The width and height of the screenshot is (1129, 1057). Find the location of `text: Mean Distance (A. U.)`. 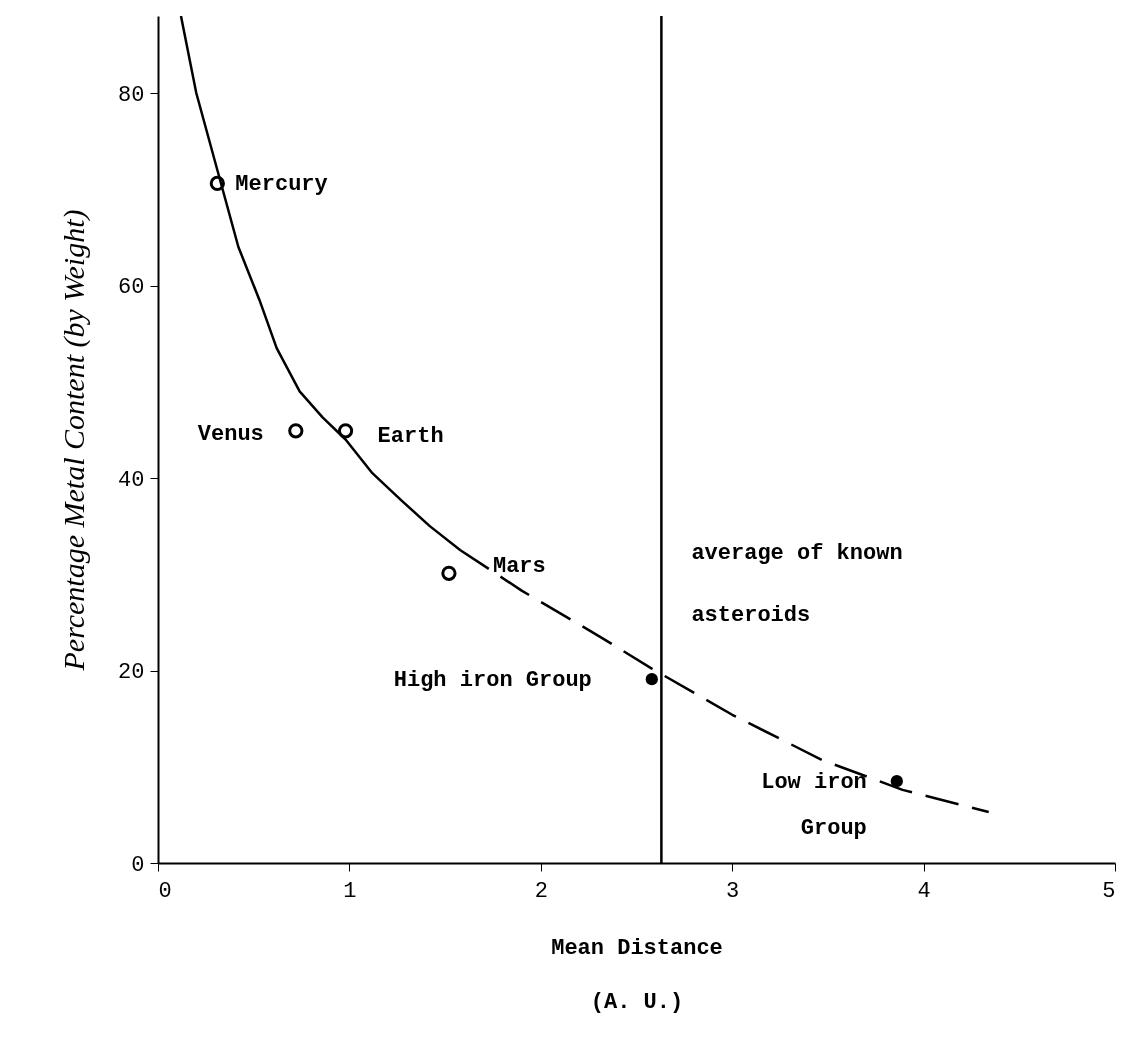

text: Mean Distance (A. U.) is located at coordinates (637, 975).